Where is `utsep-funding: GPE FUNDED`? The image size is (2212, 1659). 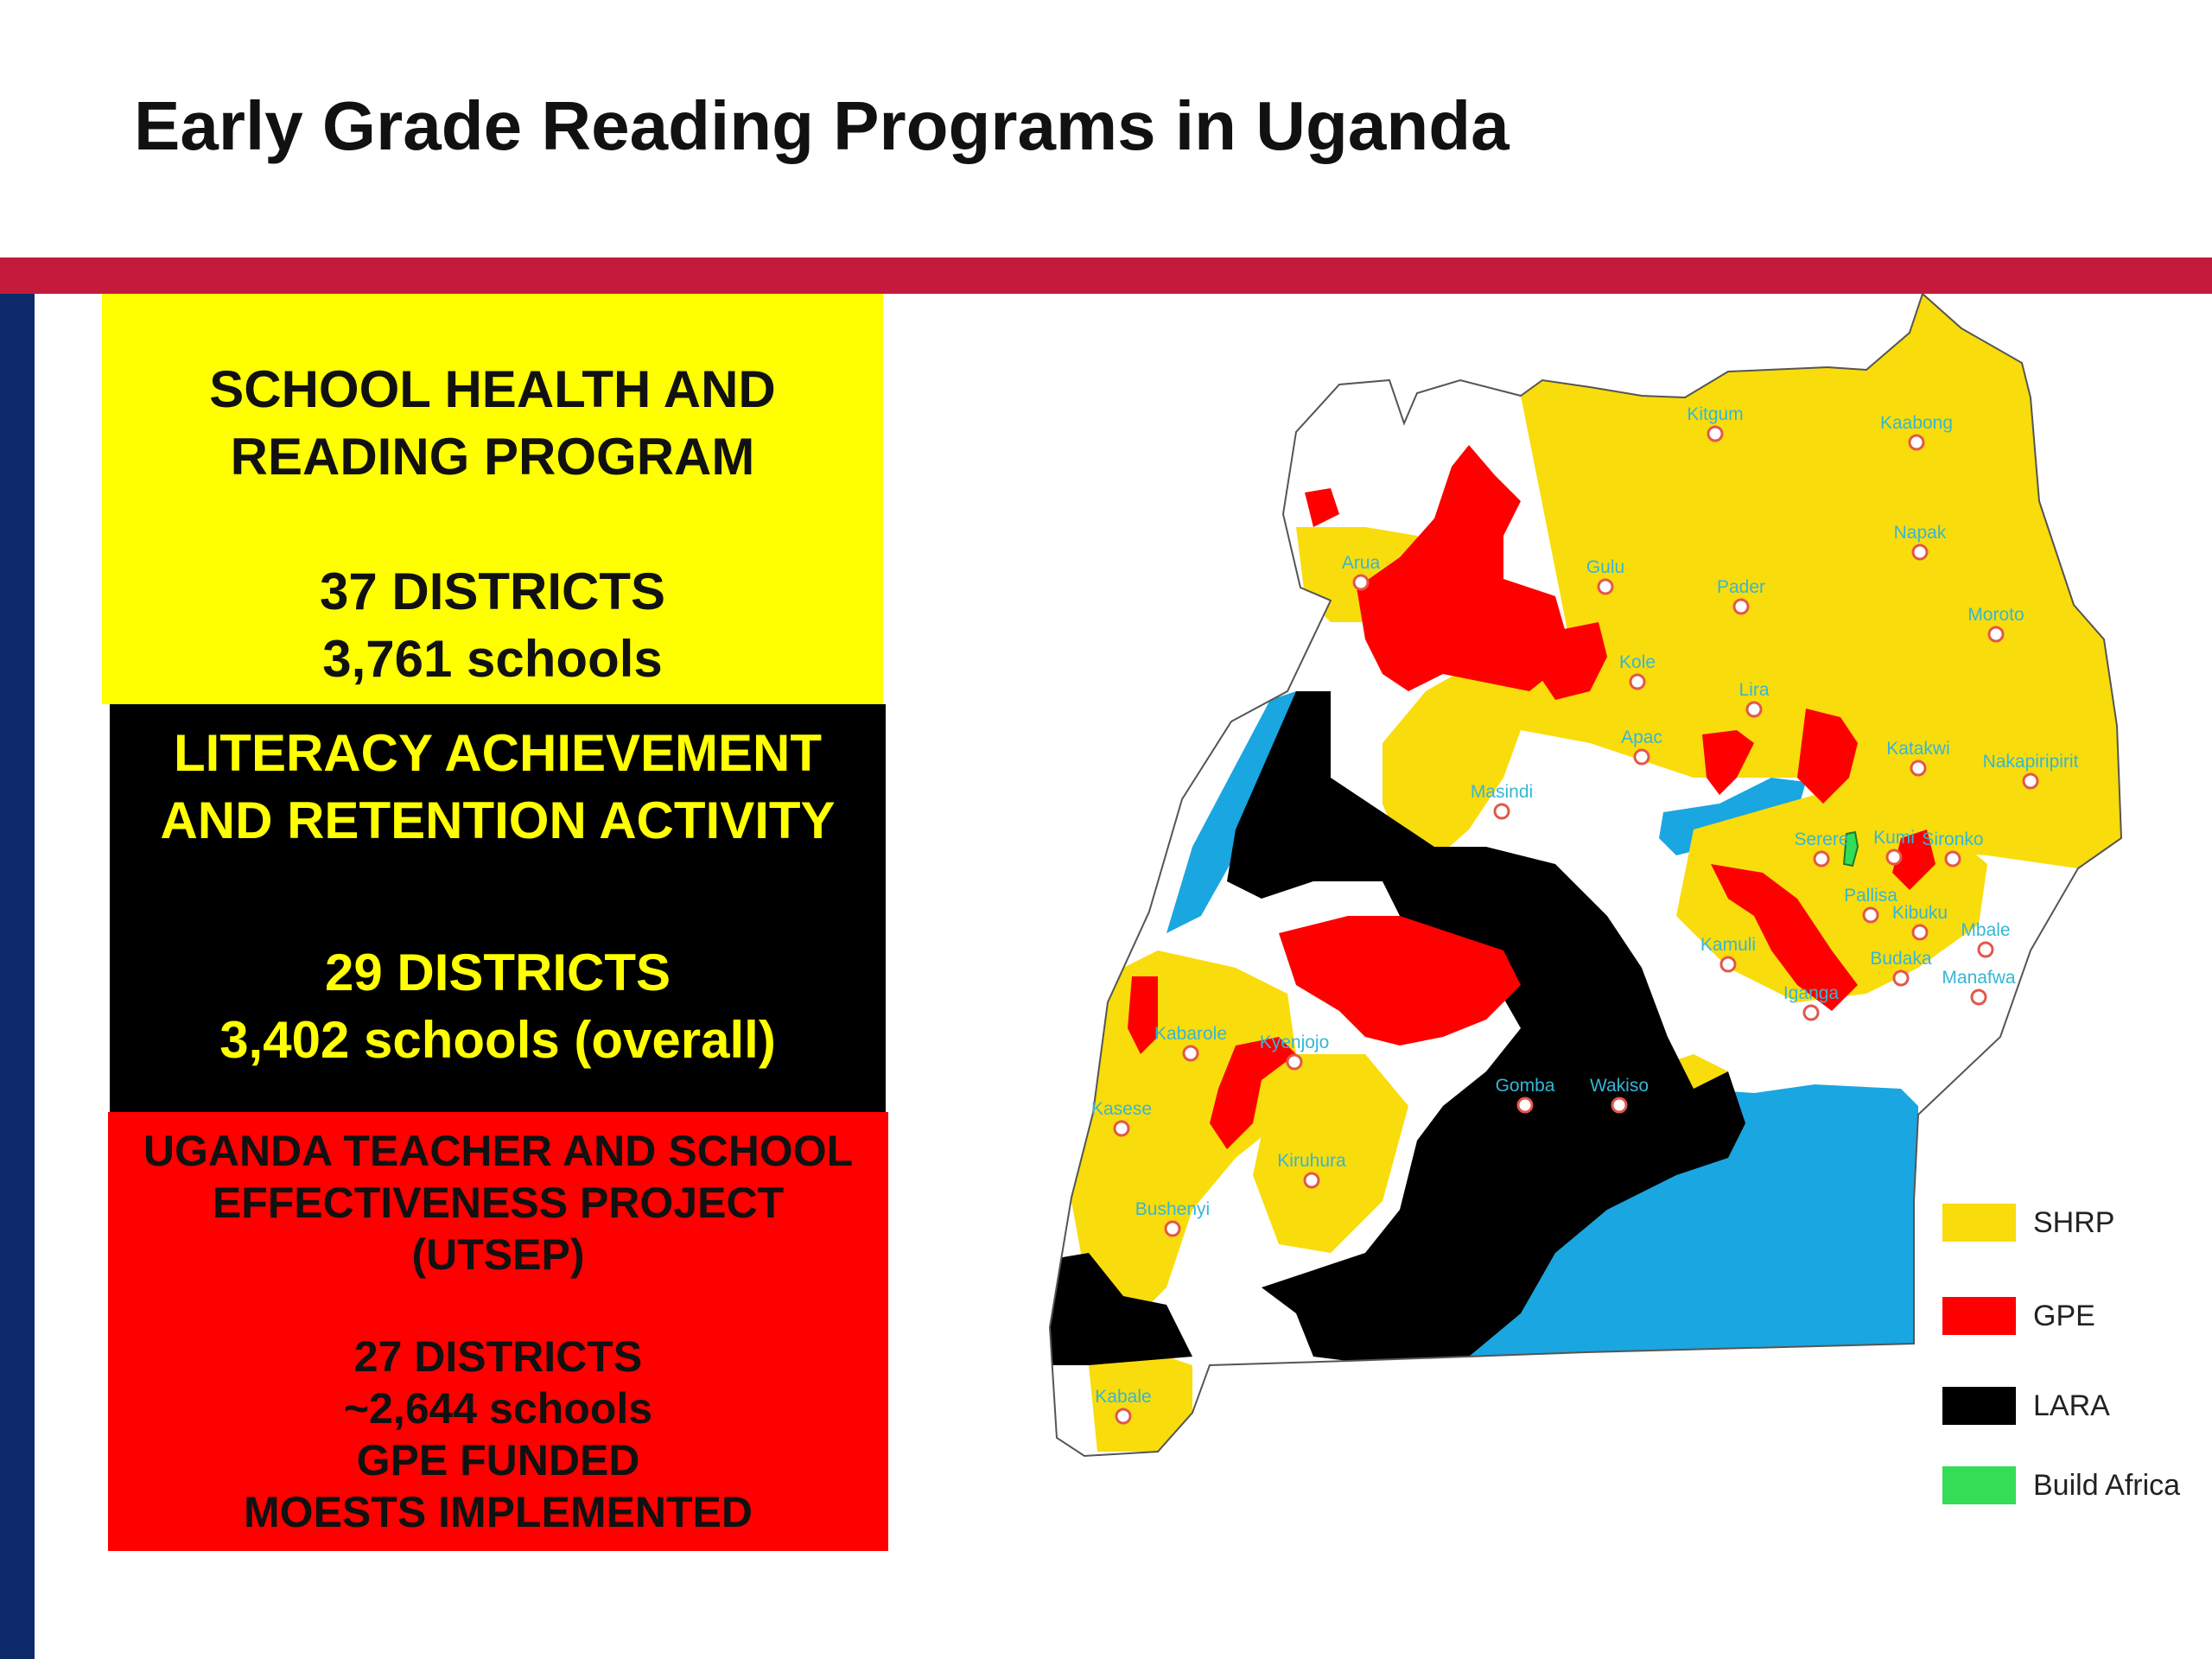 utsep-funding: GPE FUNDED is located at coordinates (498, 1460).